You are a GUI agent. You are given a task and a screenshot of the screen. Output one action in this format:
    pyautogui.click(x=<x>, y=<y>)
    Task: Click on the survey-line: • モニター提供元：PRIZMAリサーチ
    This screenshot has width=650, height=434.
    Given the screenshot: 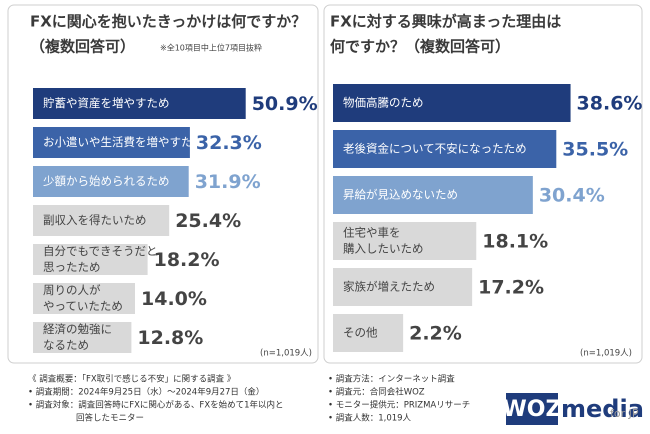 What is the action you would take?
    pyautogui.click(x=399, y=405)
    